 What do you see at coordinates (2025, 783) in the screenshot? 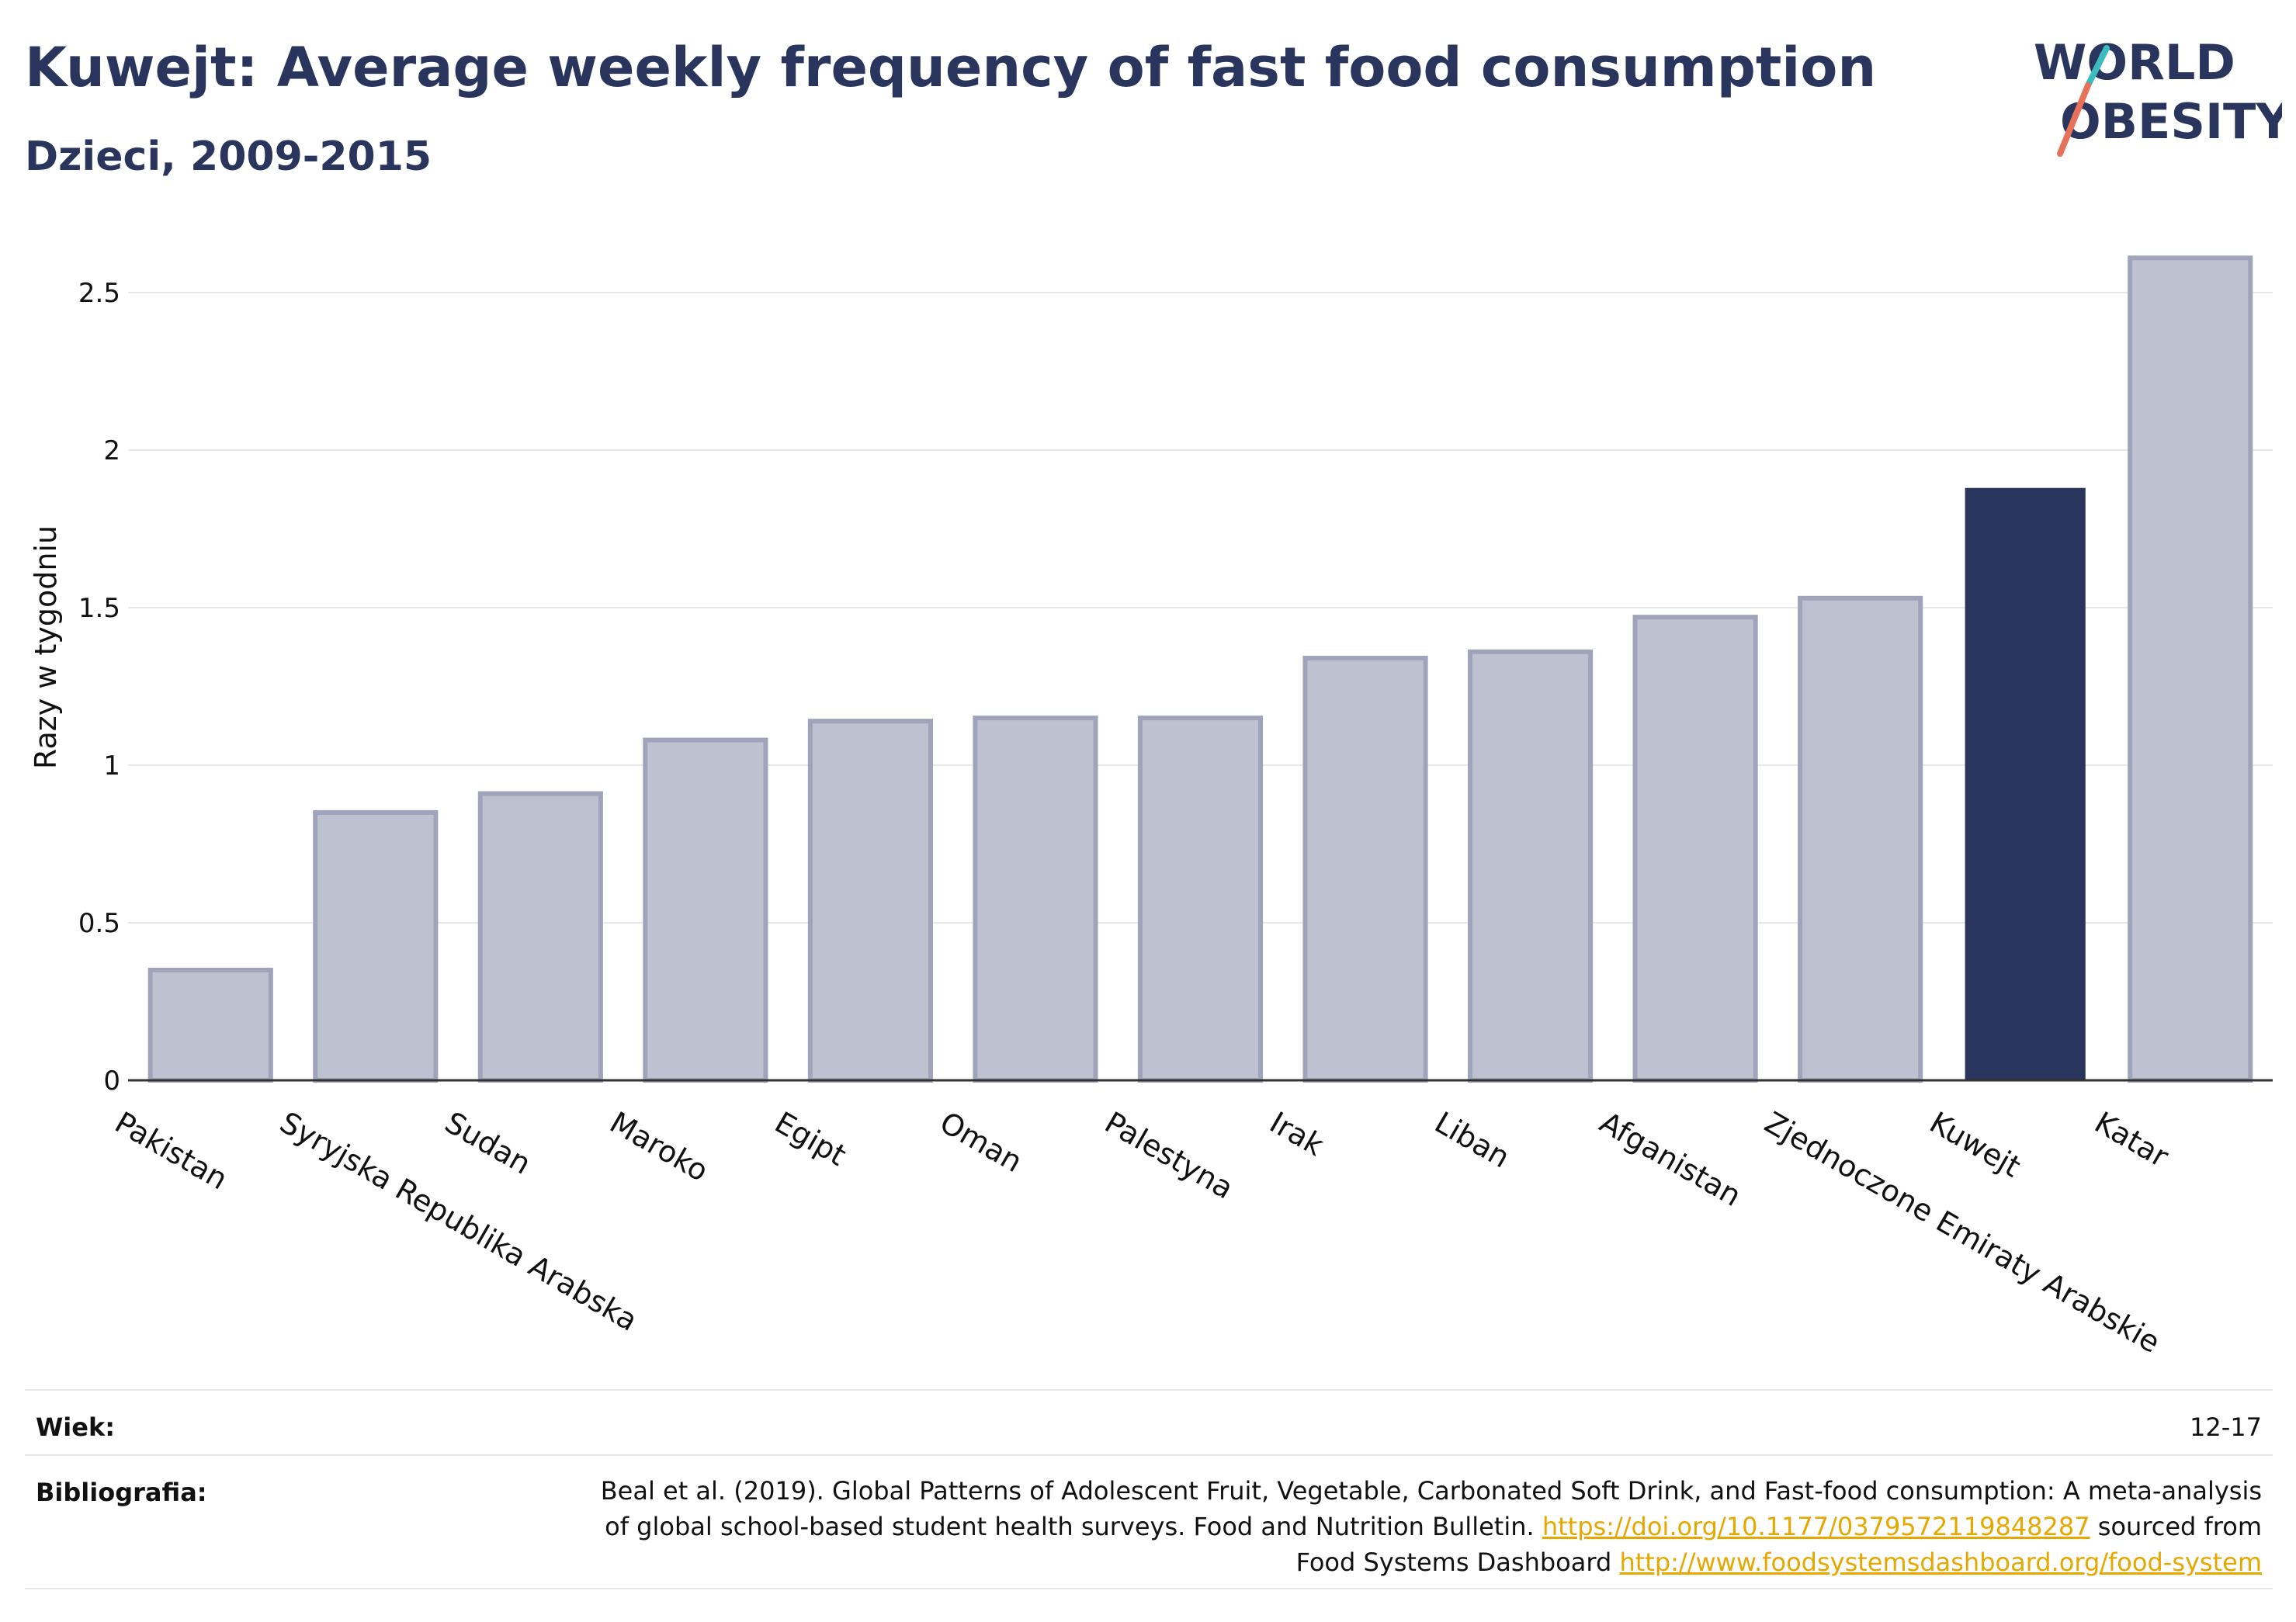
I see `bar-kuwejt` at bounding box center [2025, 783].